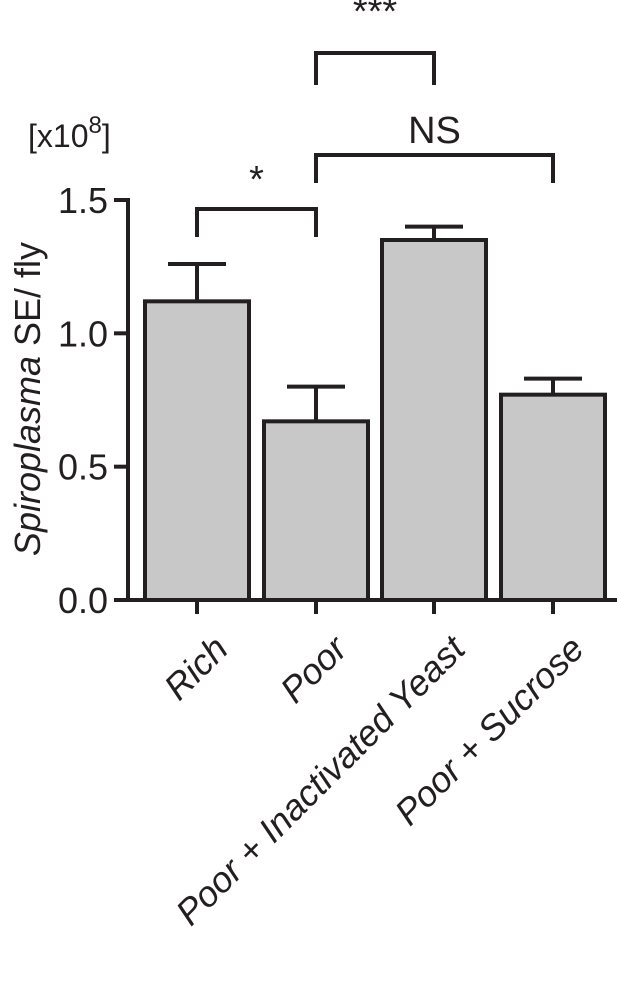  I want to click on y-axis-label: Spiroplasma SE/ fly, so click(27, 399).